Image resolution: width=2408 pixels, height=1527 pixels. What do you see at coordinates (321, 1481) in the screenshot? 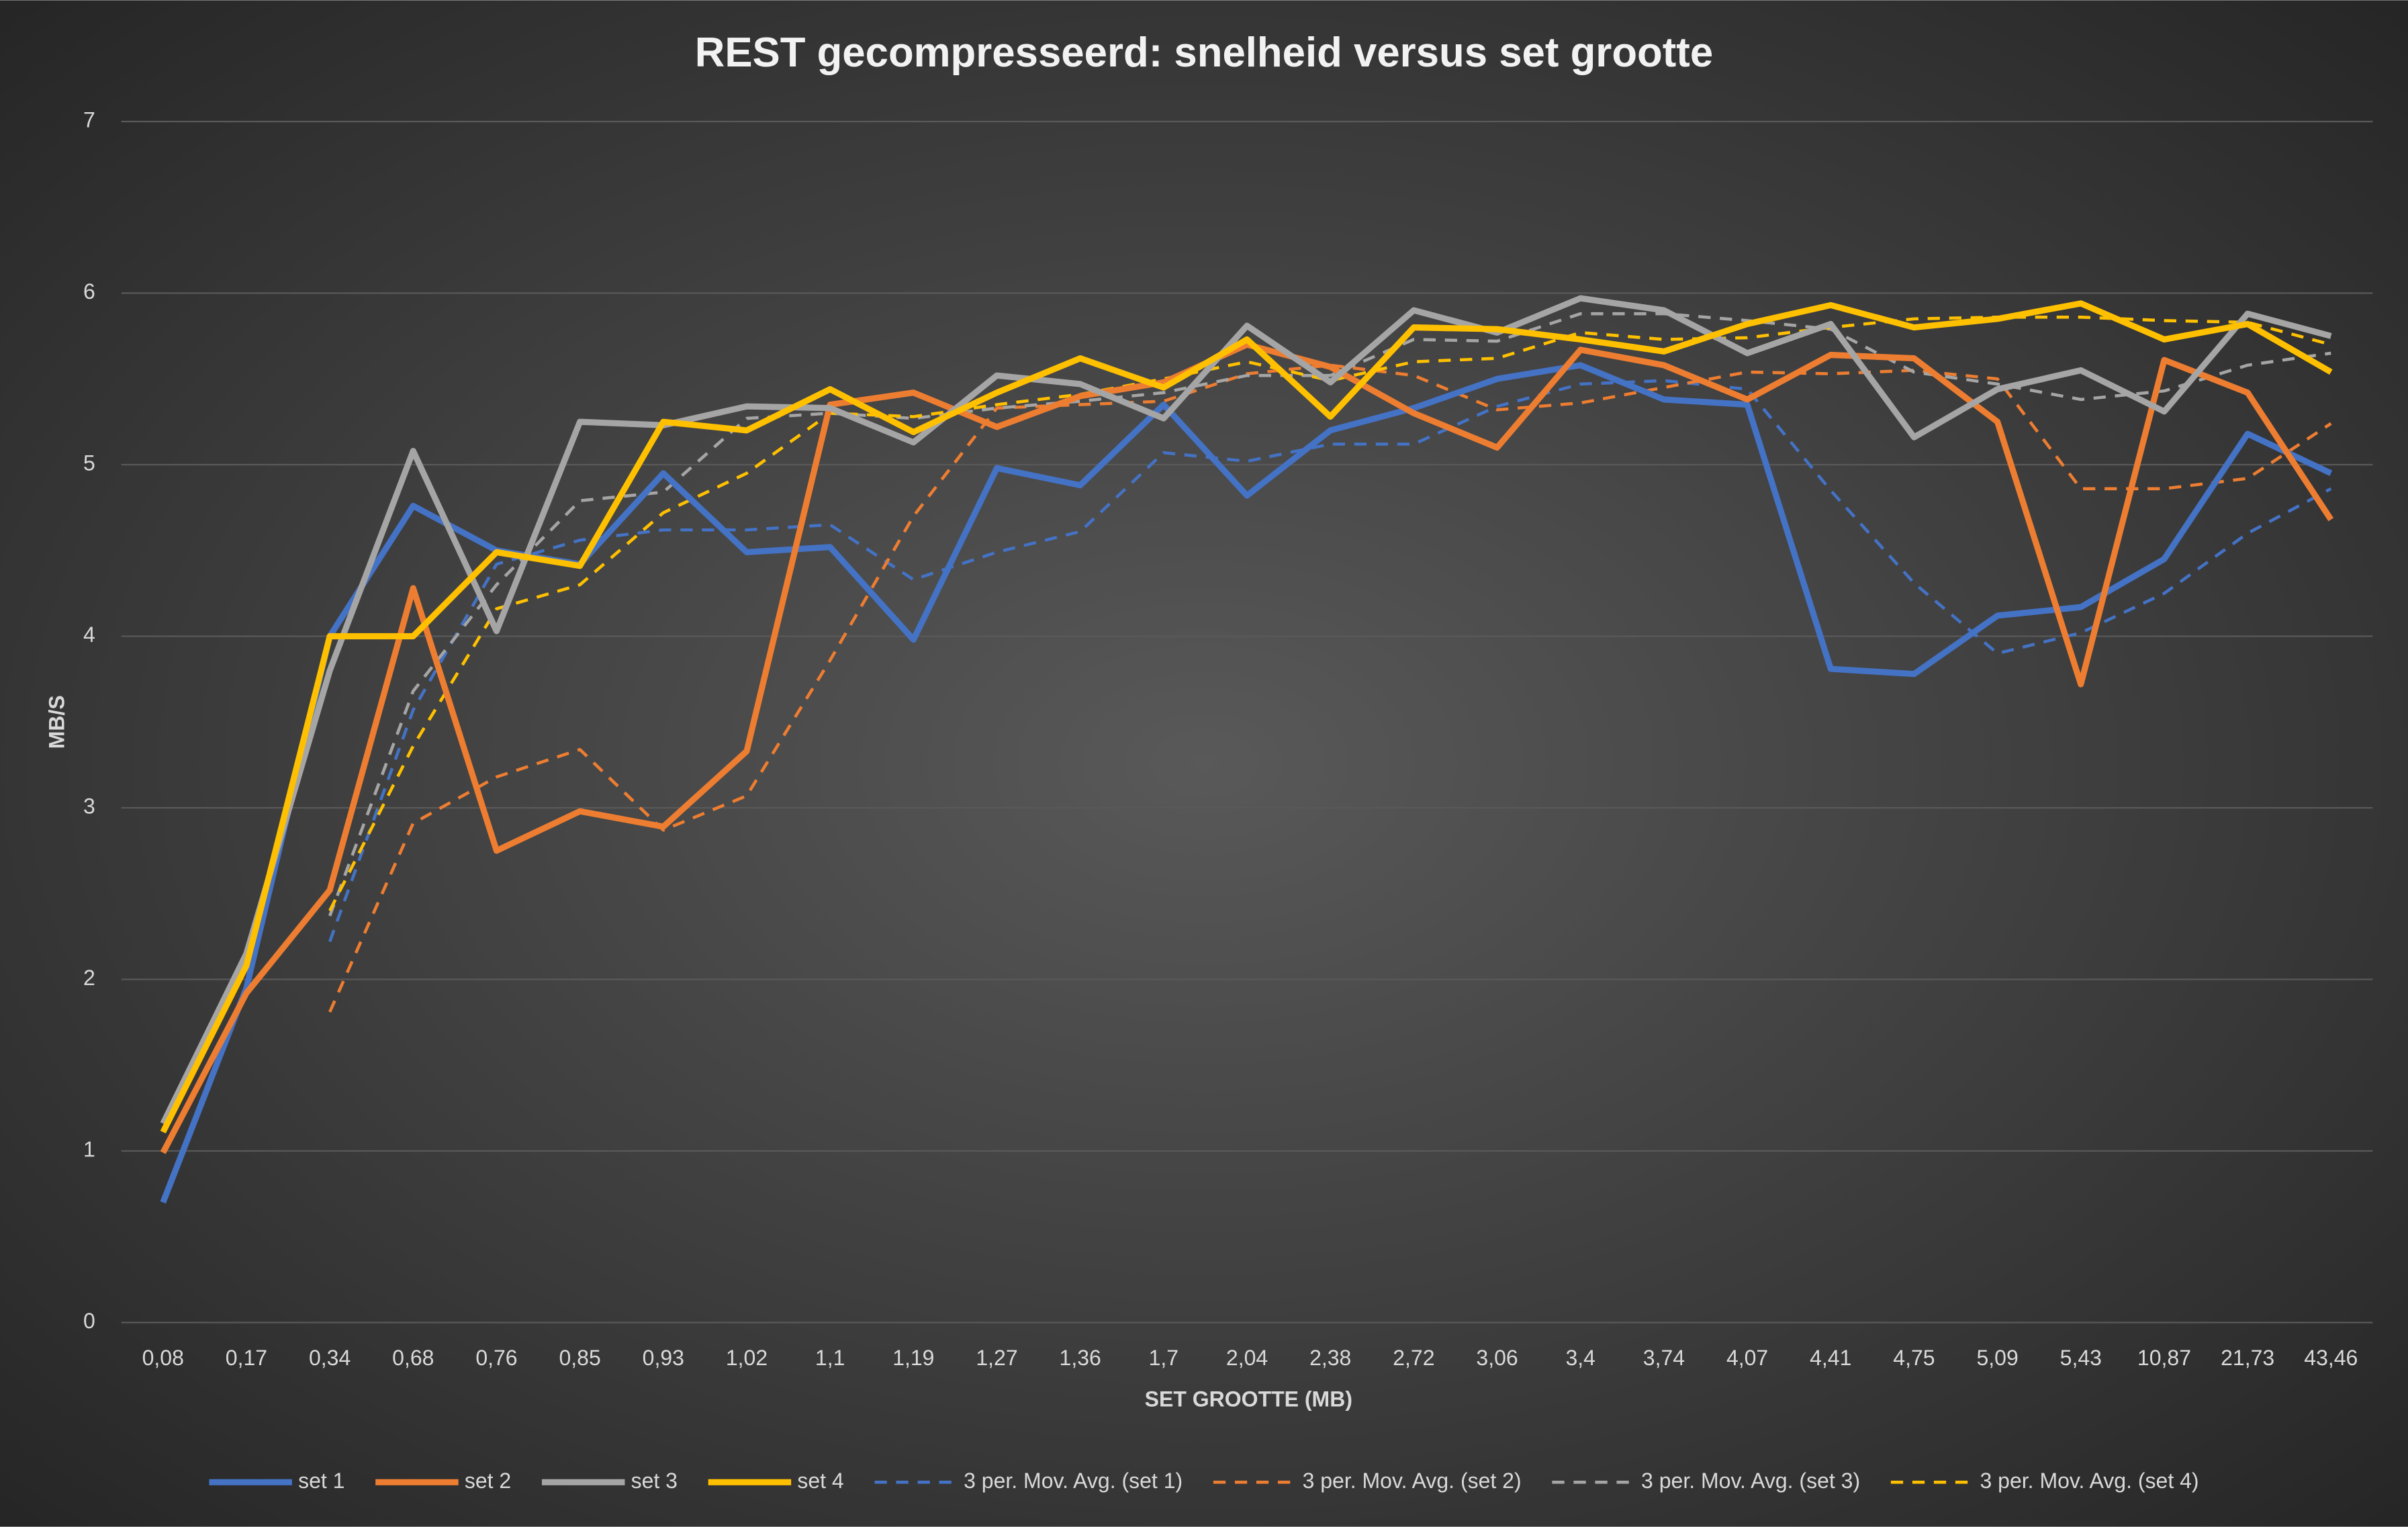
I see `legend-label: set 1` at bounding box center [321, 1481].